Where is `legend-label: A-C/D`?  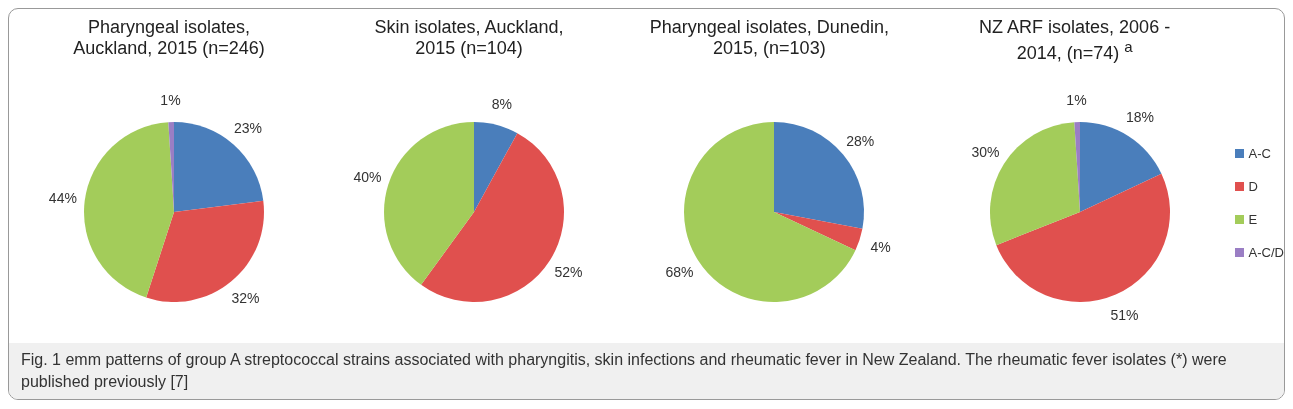
legend-label: A-C/D is located at coordinates (1265, 252).